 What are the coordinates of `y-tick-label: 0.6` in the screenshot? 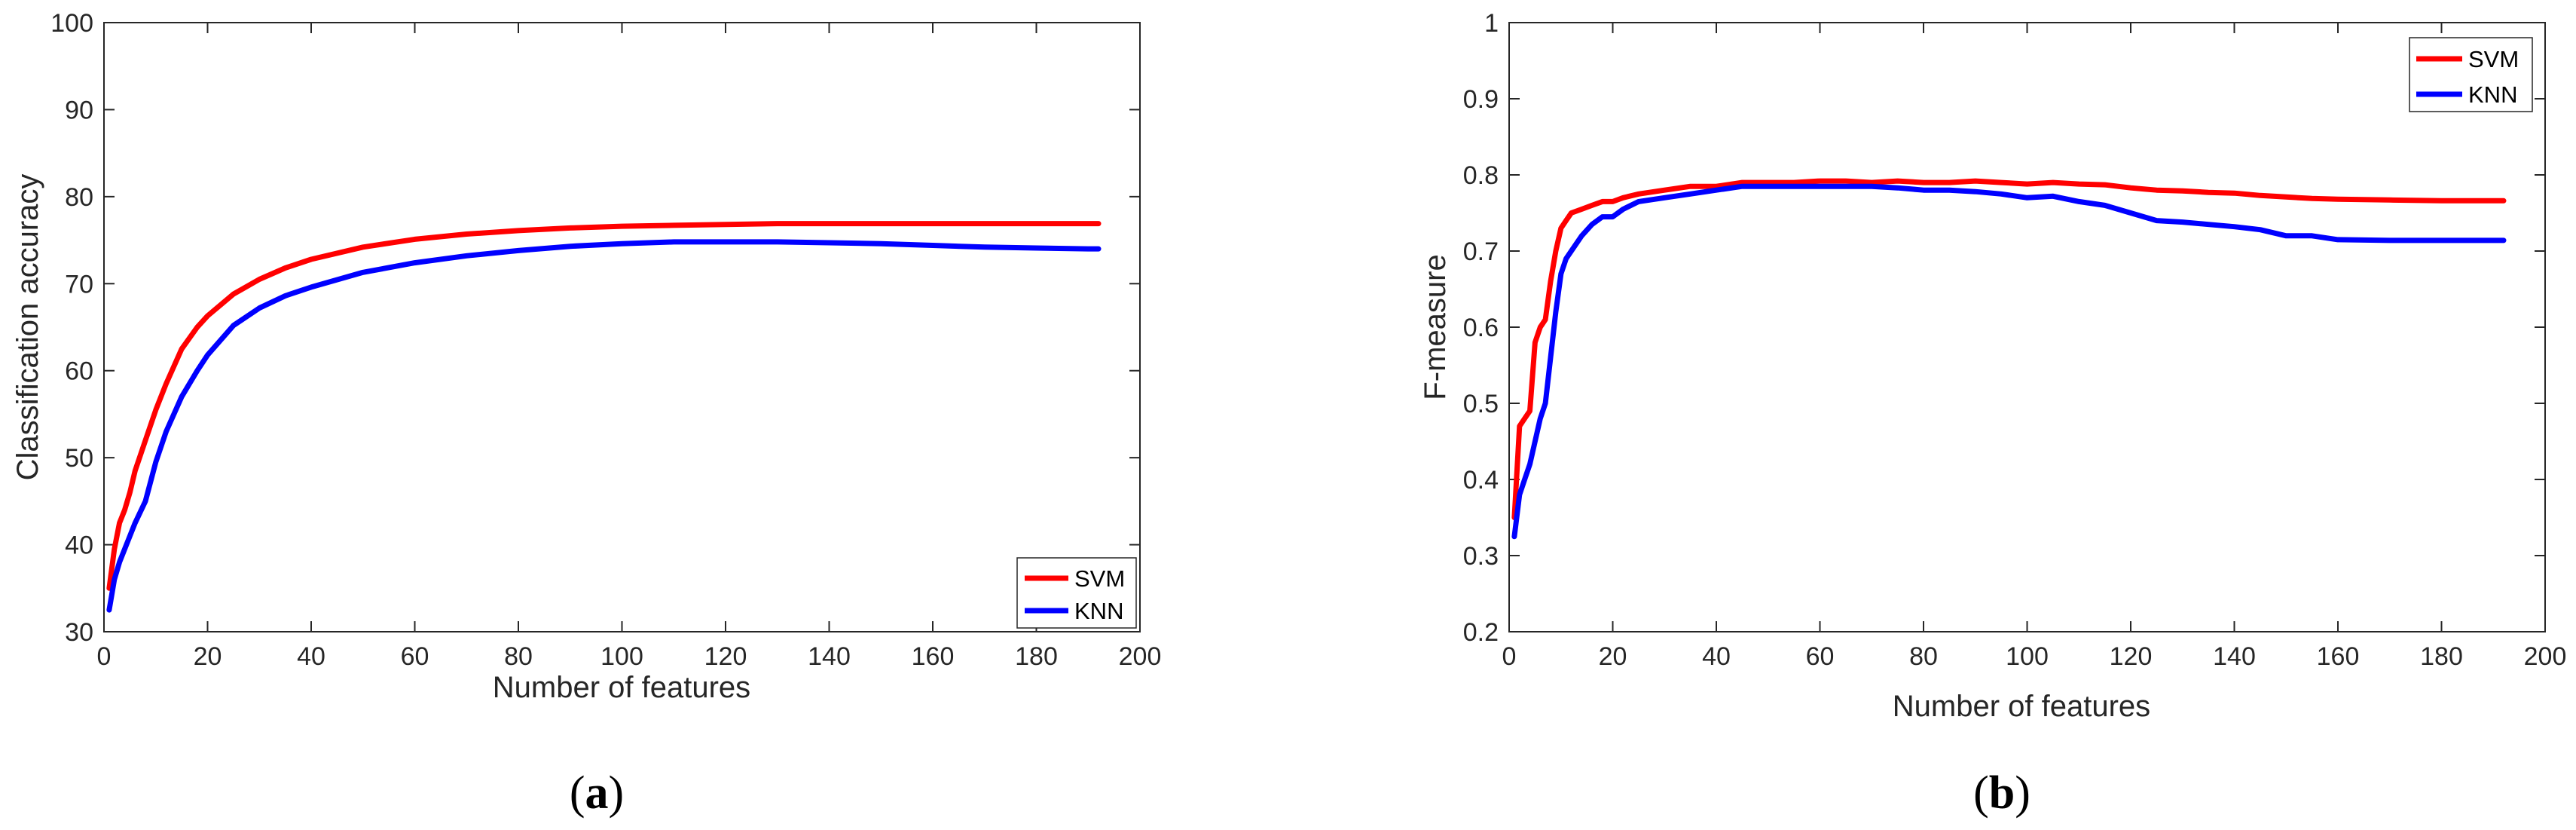 It's located at (1481, 328).